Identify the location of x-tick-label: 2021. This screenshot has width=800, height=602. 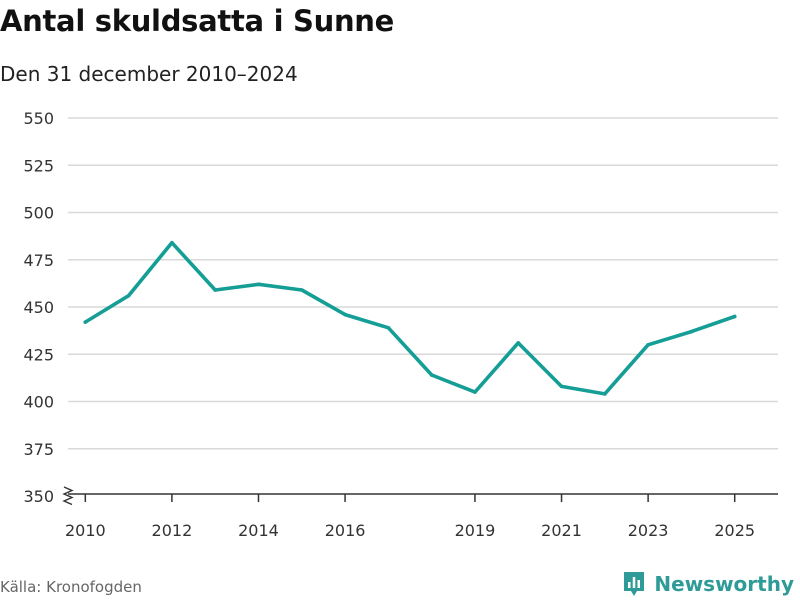
(561, 530).